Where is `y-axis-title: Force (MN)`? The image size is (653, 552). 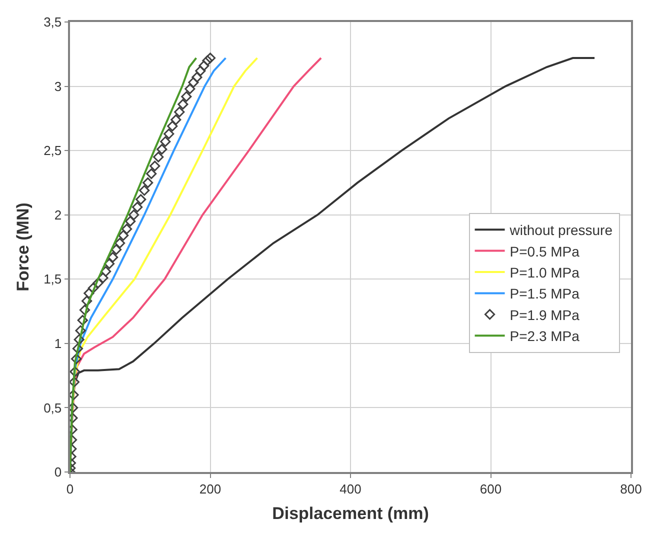 y-axis-title: Force (MN) is located at coordinates (23, 247).